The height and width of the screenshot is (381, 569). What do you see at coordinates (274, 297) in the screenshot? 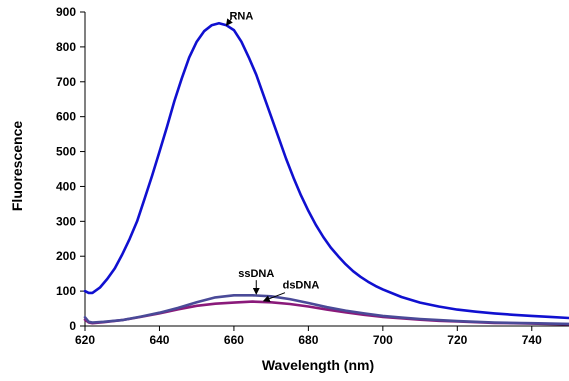
I see `annotation-arrow-dsdna` at bounding box center [274, 297].